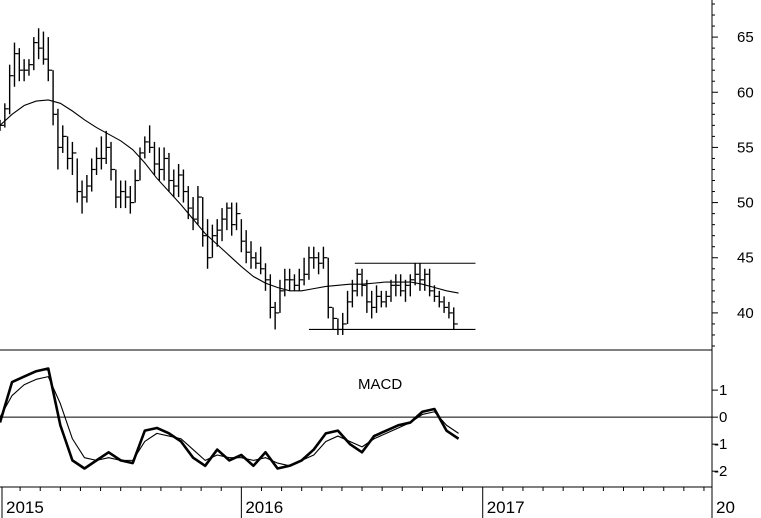 This screenshot has width=761, height=518. Describe the element at coordinates (745, 313) in the screenshot. I see `price-tick-label: 40` at that location.